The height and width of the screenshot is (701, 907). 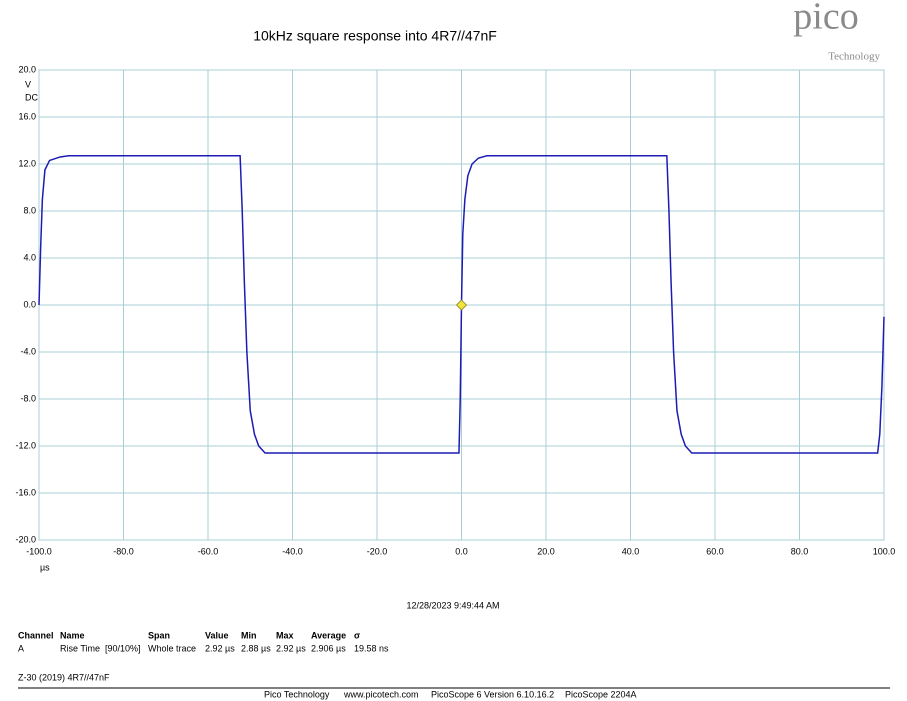 What do you see at coordinates (21, 648) in the screenshot?
I see `table-cell: A` at bounding box center [21, 648].